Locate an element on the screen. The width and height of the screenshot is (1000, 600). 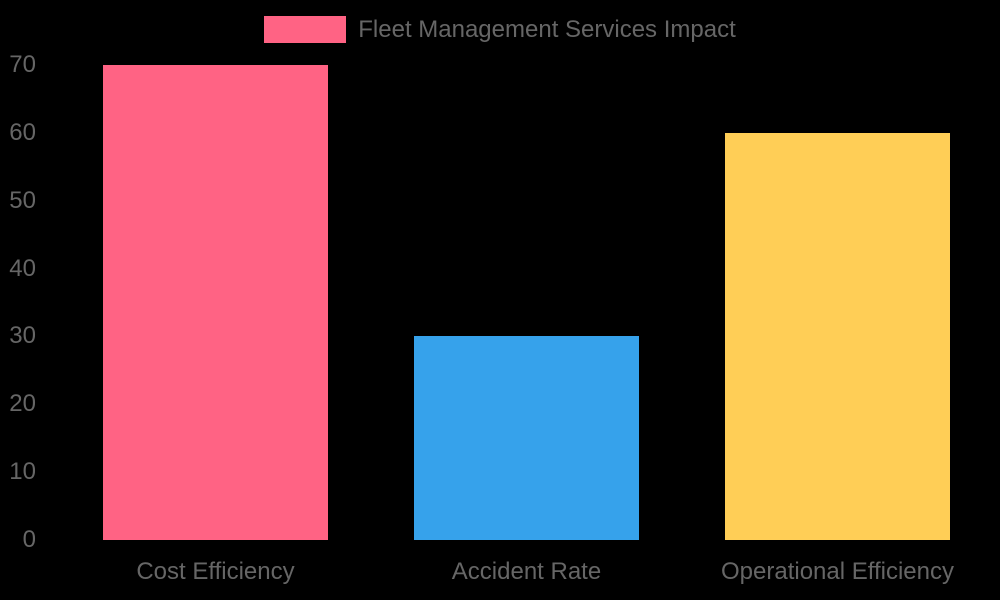
y-axis-tick-label: 0 is located at coordinates (29, 539).